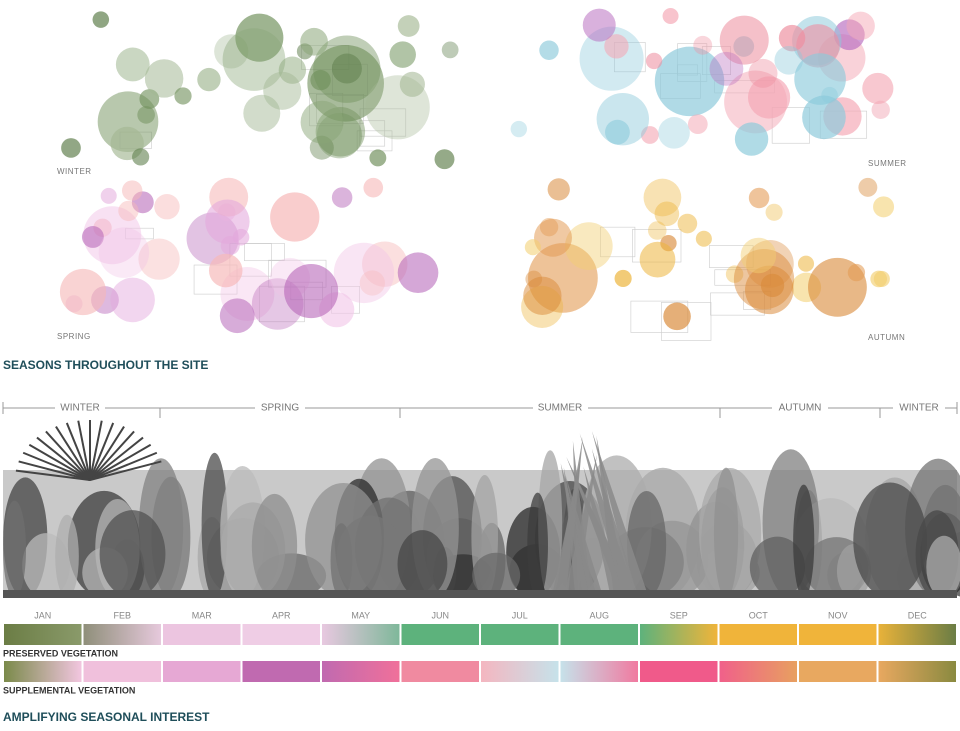 The height and width of the screenshot is (731, 960). What do you see at coordinates (105, 365) in the screenshot?
I see `section-title: SEASONS THROUGHOUT THE SITE` at bounding box center [105, 365].